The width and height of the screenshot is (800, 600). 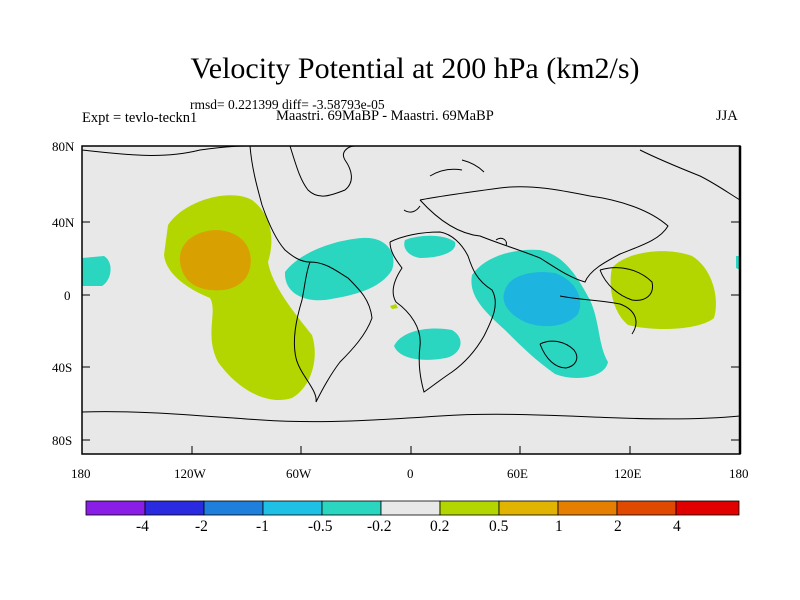 What do you see at coordinates (96, 271) in the screenshot?
I see `negative-anomaly-west-edge` at bounding box center [96, 271].